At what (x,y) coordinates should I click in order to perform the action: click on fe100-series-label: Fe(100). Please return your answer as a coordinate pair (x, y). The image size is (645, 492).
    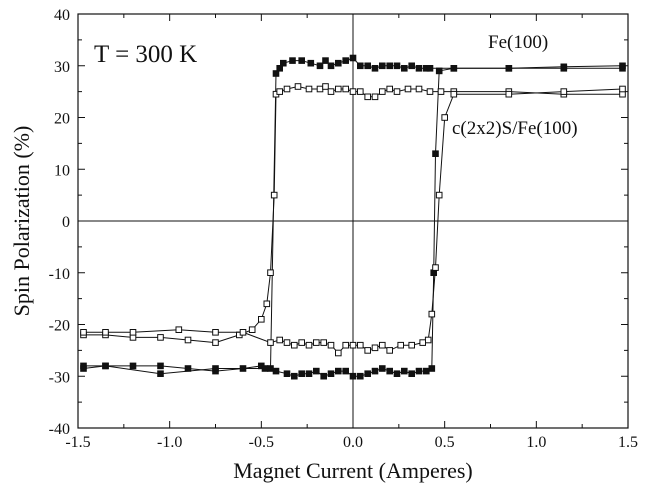
    Looking at the image, I should click on (518, 42).